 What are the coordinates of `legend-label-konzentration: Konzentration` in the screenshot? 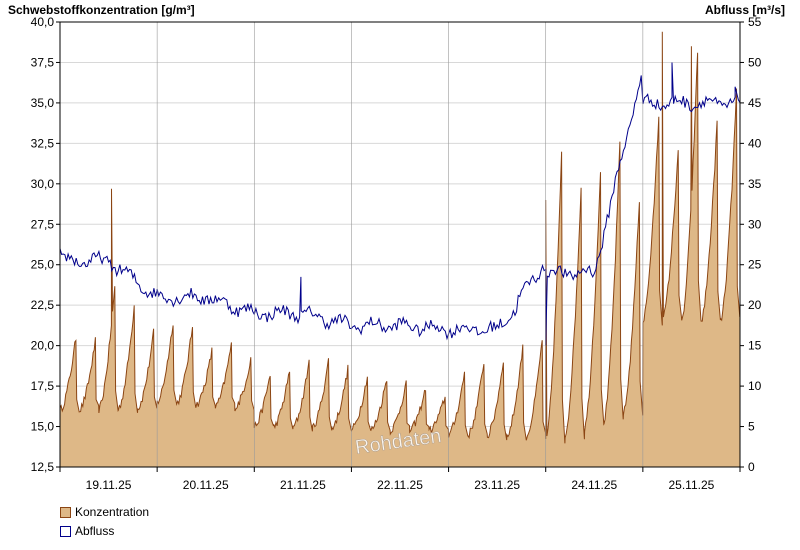 It's located at (112, 512).